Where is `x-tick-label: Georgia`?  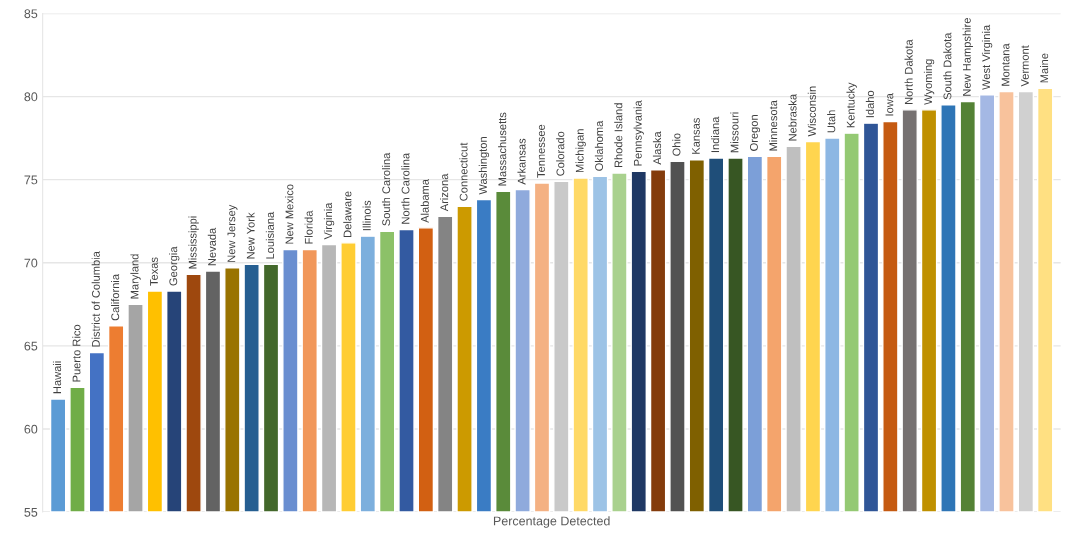
x-tick-label: Georgia is located at coordinates (174, 266).